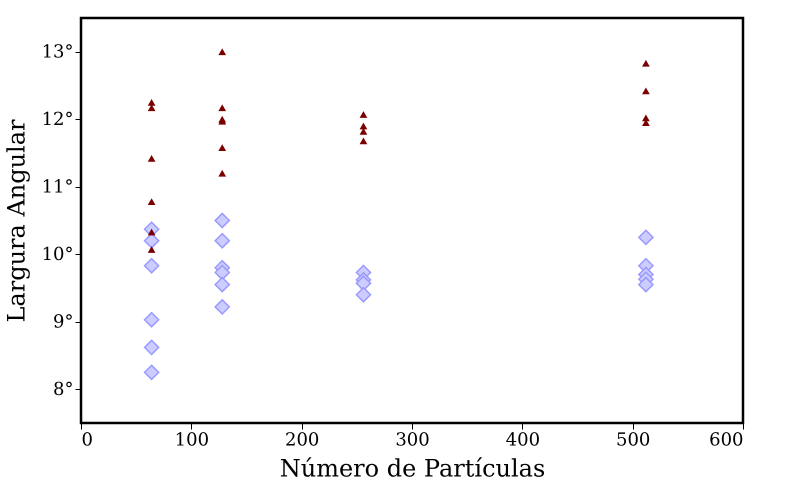 The height and width of the screenshot is (500, 803). I want to click on x-tick-label: 600, so click(726, 440).